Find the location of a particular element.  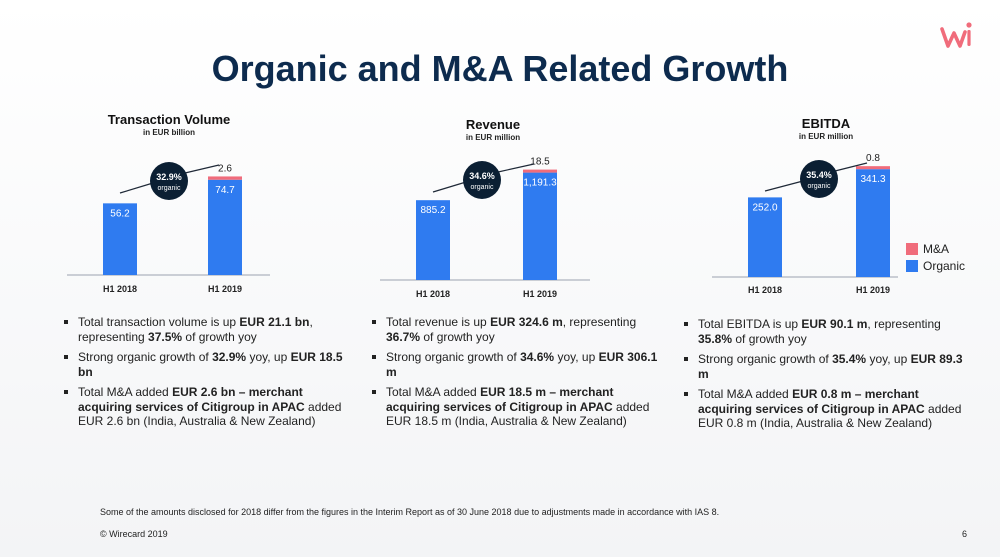

data-label-organic: 56.2 is located at coordinates (120, 213).